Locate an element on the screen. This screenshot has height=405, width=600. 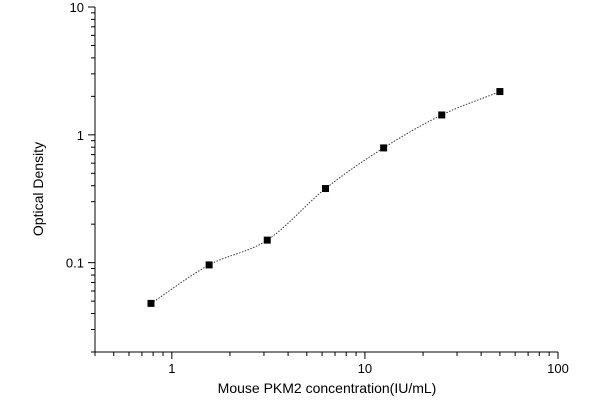
y-tick-label: 1 is located at coordinates (80, 135).